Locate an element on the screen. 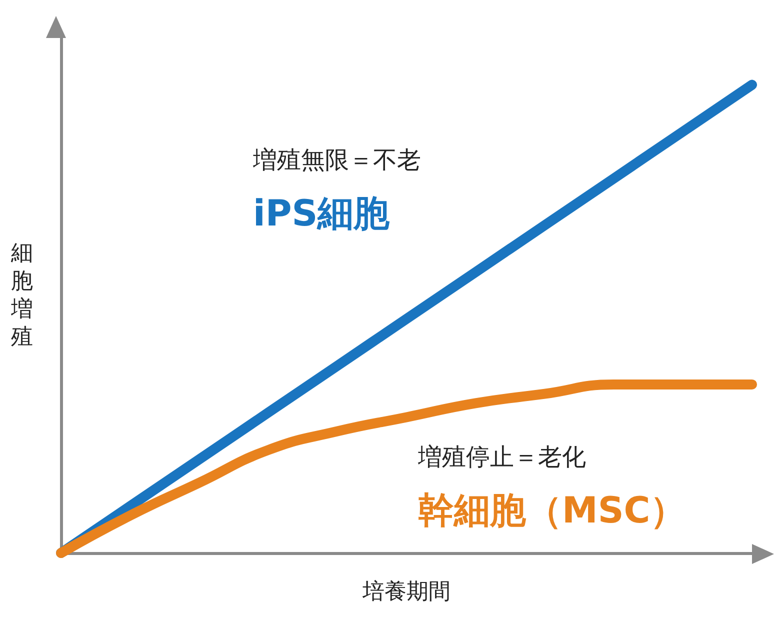 Image resolution: width=784 pixels, height=624 pixels. annotation: 増殖無限＝不老 is located at coordinates (336, 160).